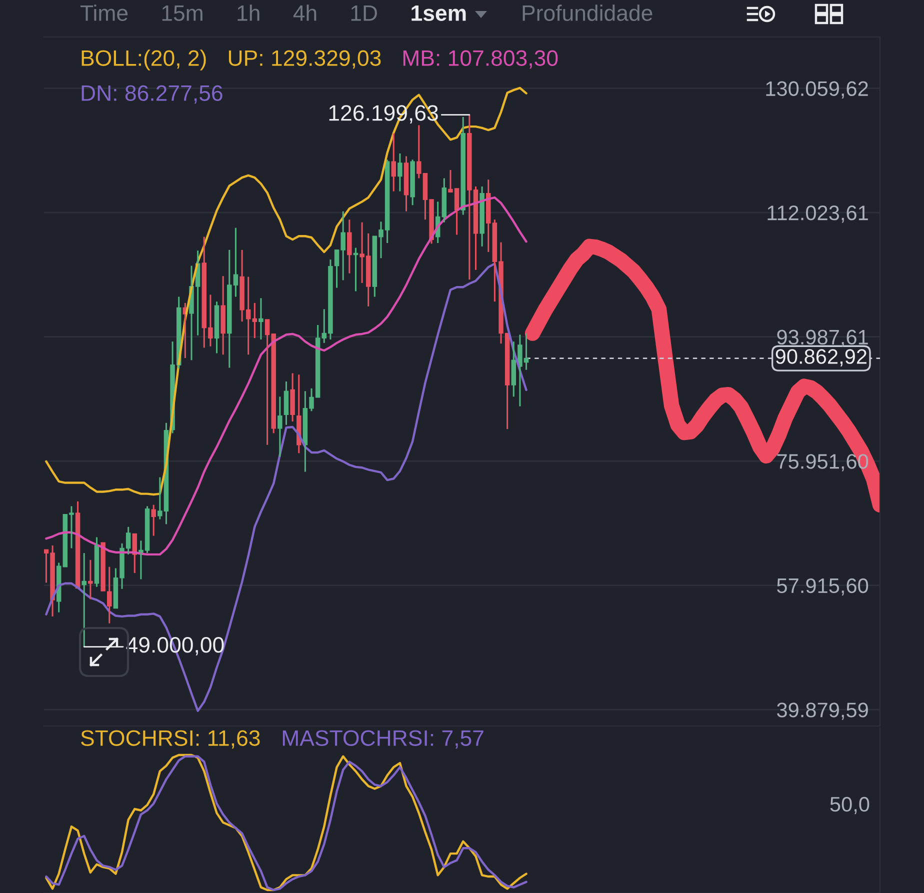  What do you see at coordinates (144, 60) in the screenshot?
I see `legend-title: BOLL:(20, 2)` at bounding box center [144, 60].